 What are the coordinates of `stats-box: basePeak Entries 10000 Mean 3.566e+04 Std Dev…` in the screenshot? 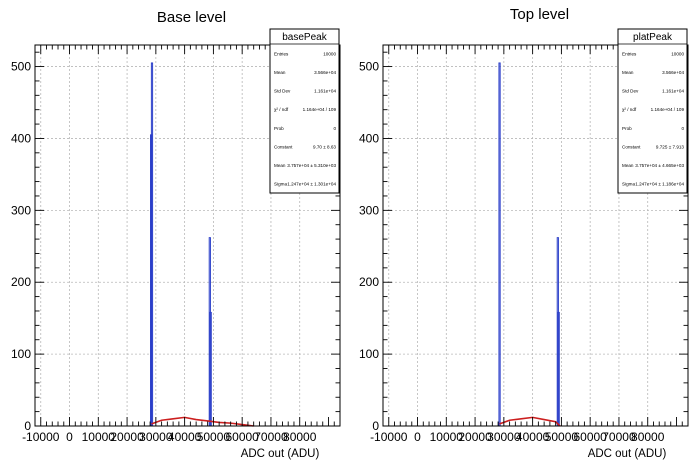 It's located at (304, 111).